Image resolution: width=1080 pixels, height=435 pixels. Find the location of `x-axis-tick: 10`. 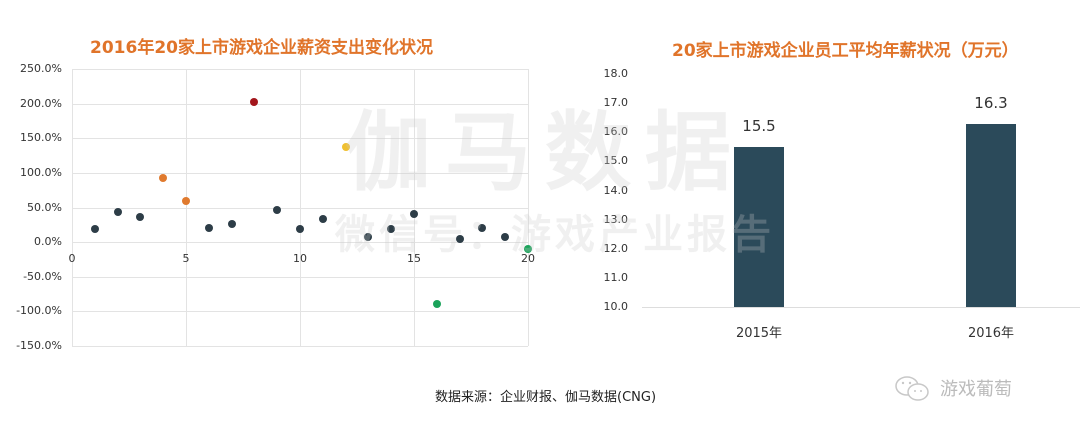

x-axis-tick: 10 is located at coordinates (300, 259).